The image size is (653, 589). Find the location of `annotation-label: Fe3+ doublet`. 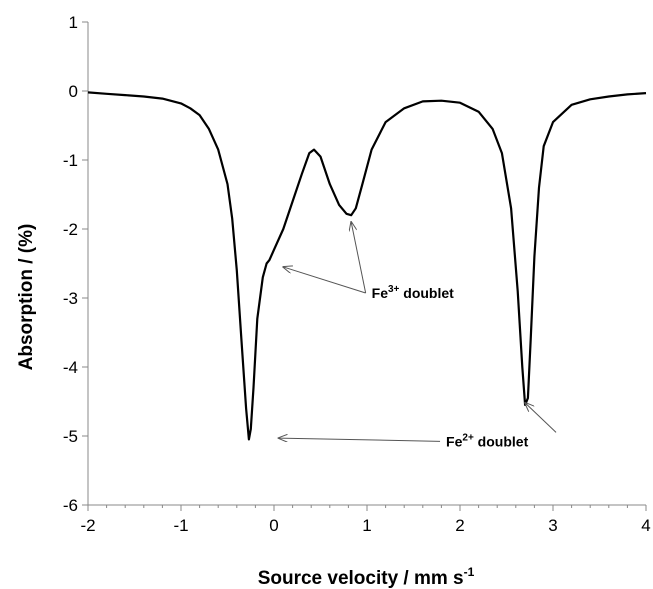

annotation-label: Fe3+ doublet is located at coordinates (413, 292).